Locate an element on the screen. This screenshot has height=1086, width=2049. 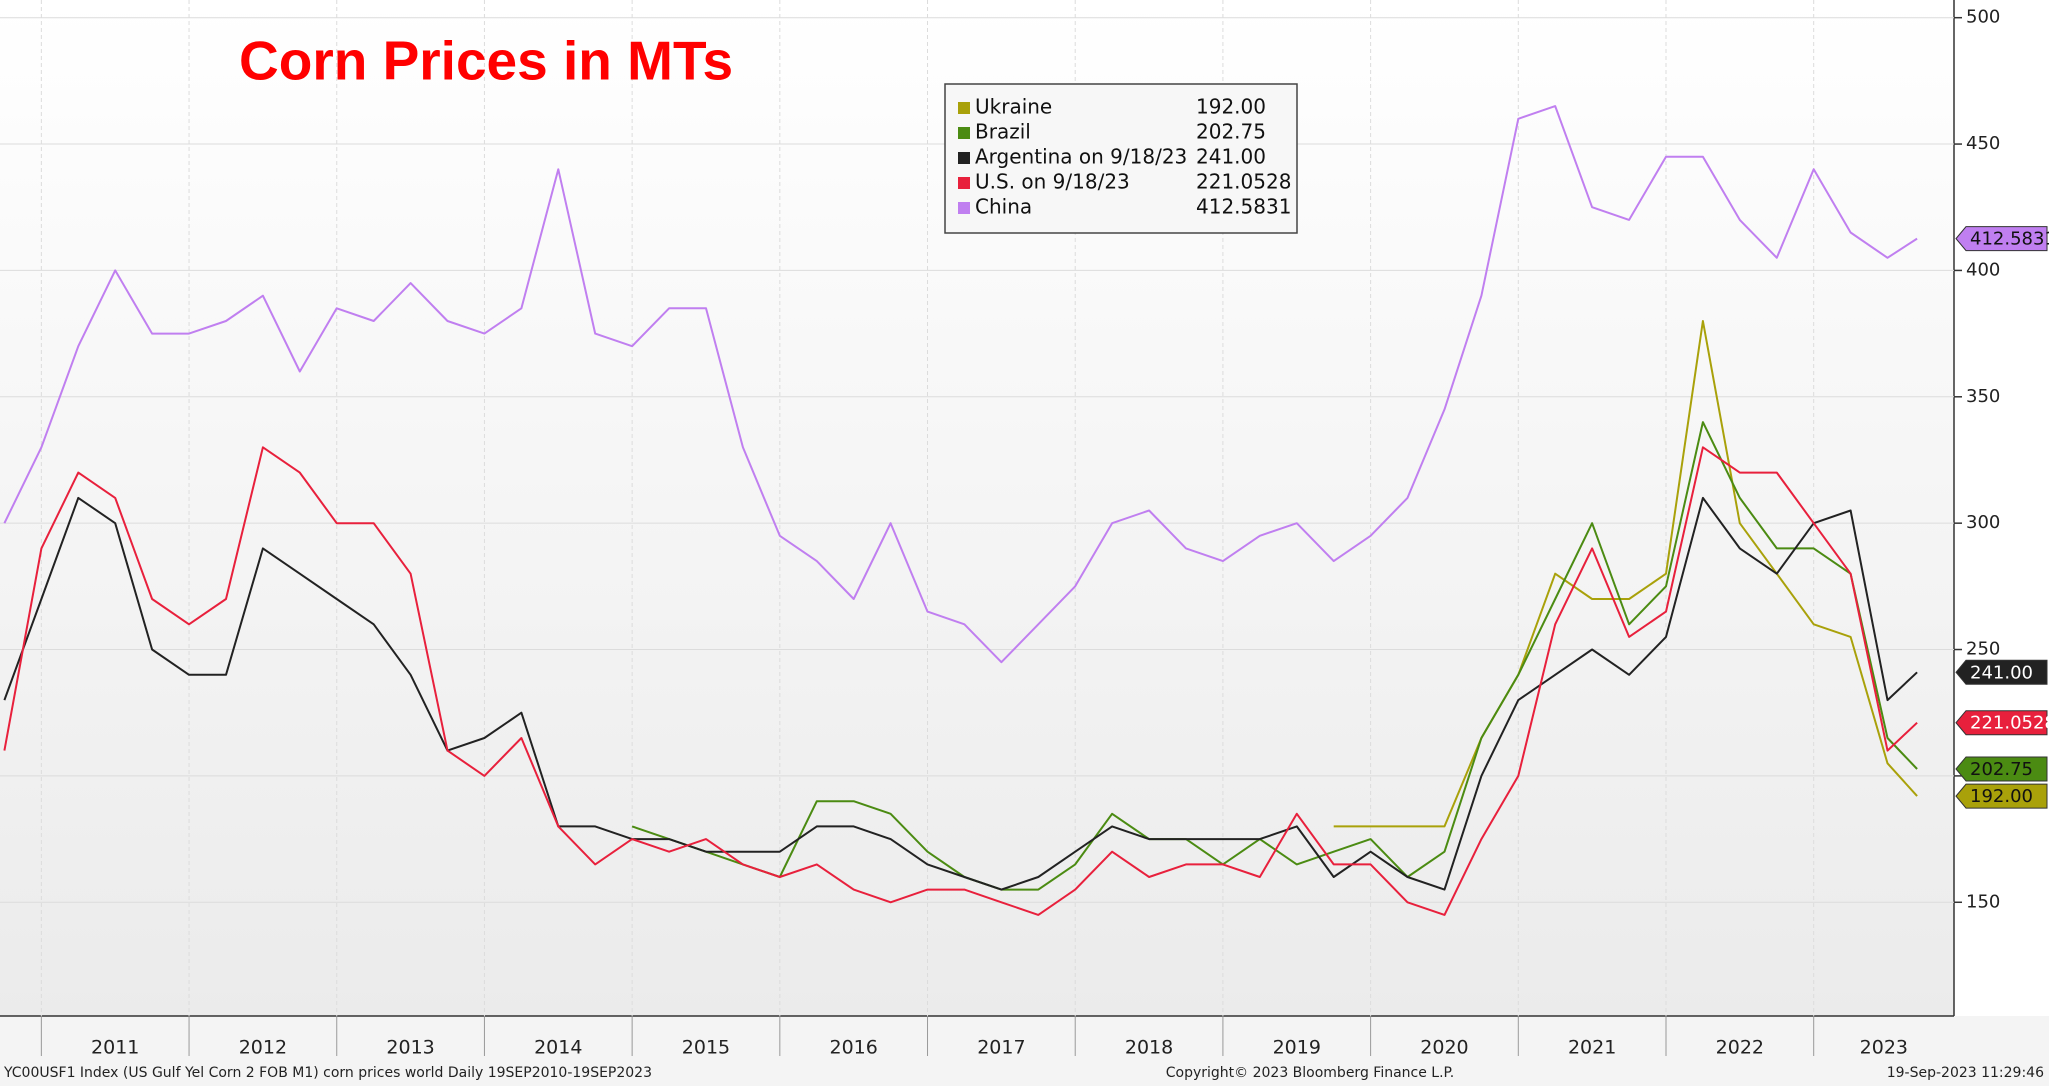
footer-background is located at coordinates (1024, 1051).